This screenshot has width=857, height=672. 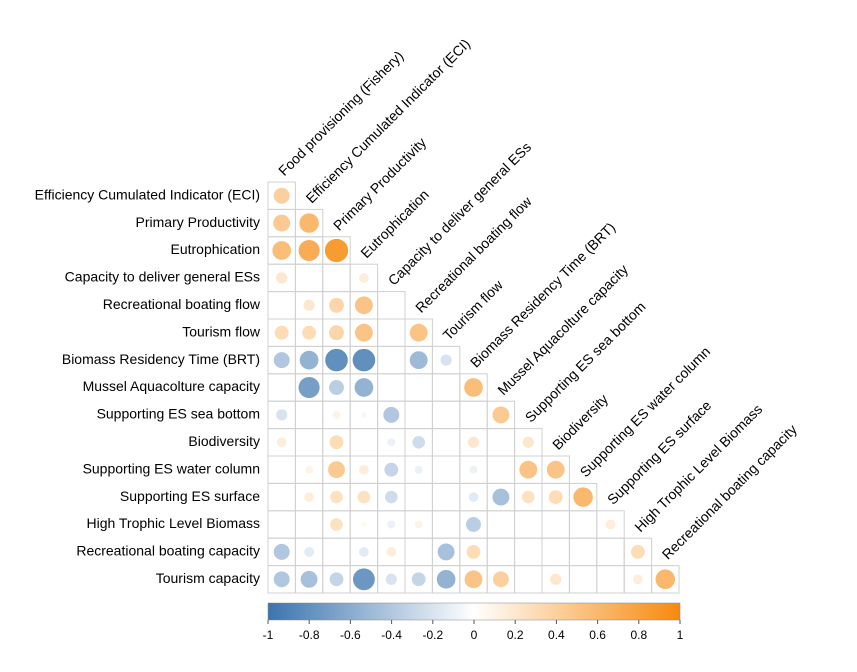 I want to click on row-label: Efficiency Cumulated Indicator (ECI), so click(x=147, y=194).